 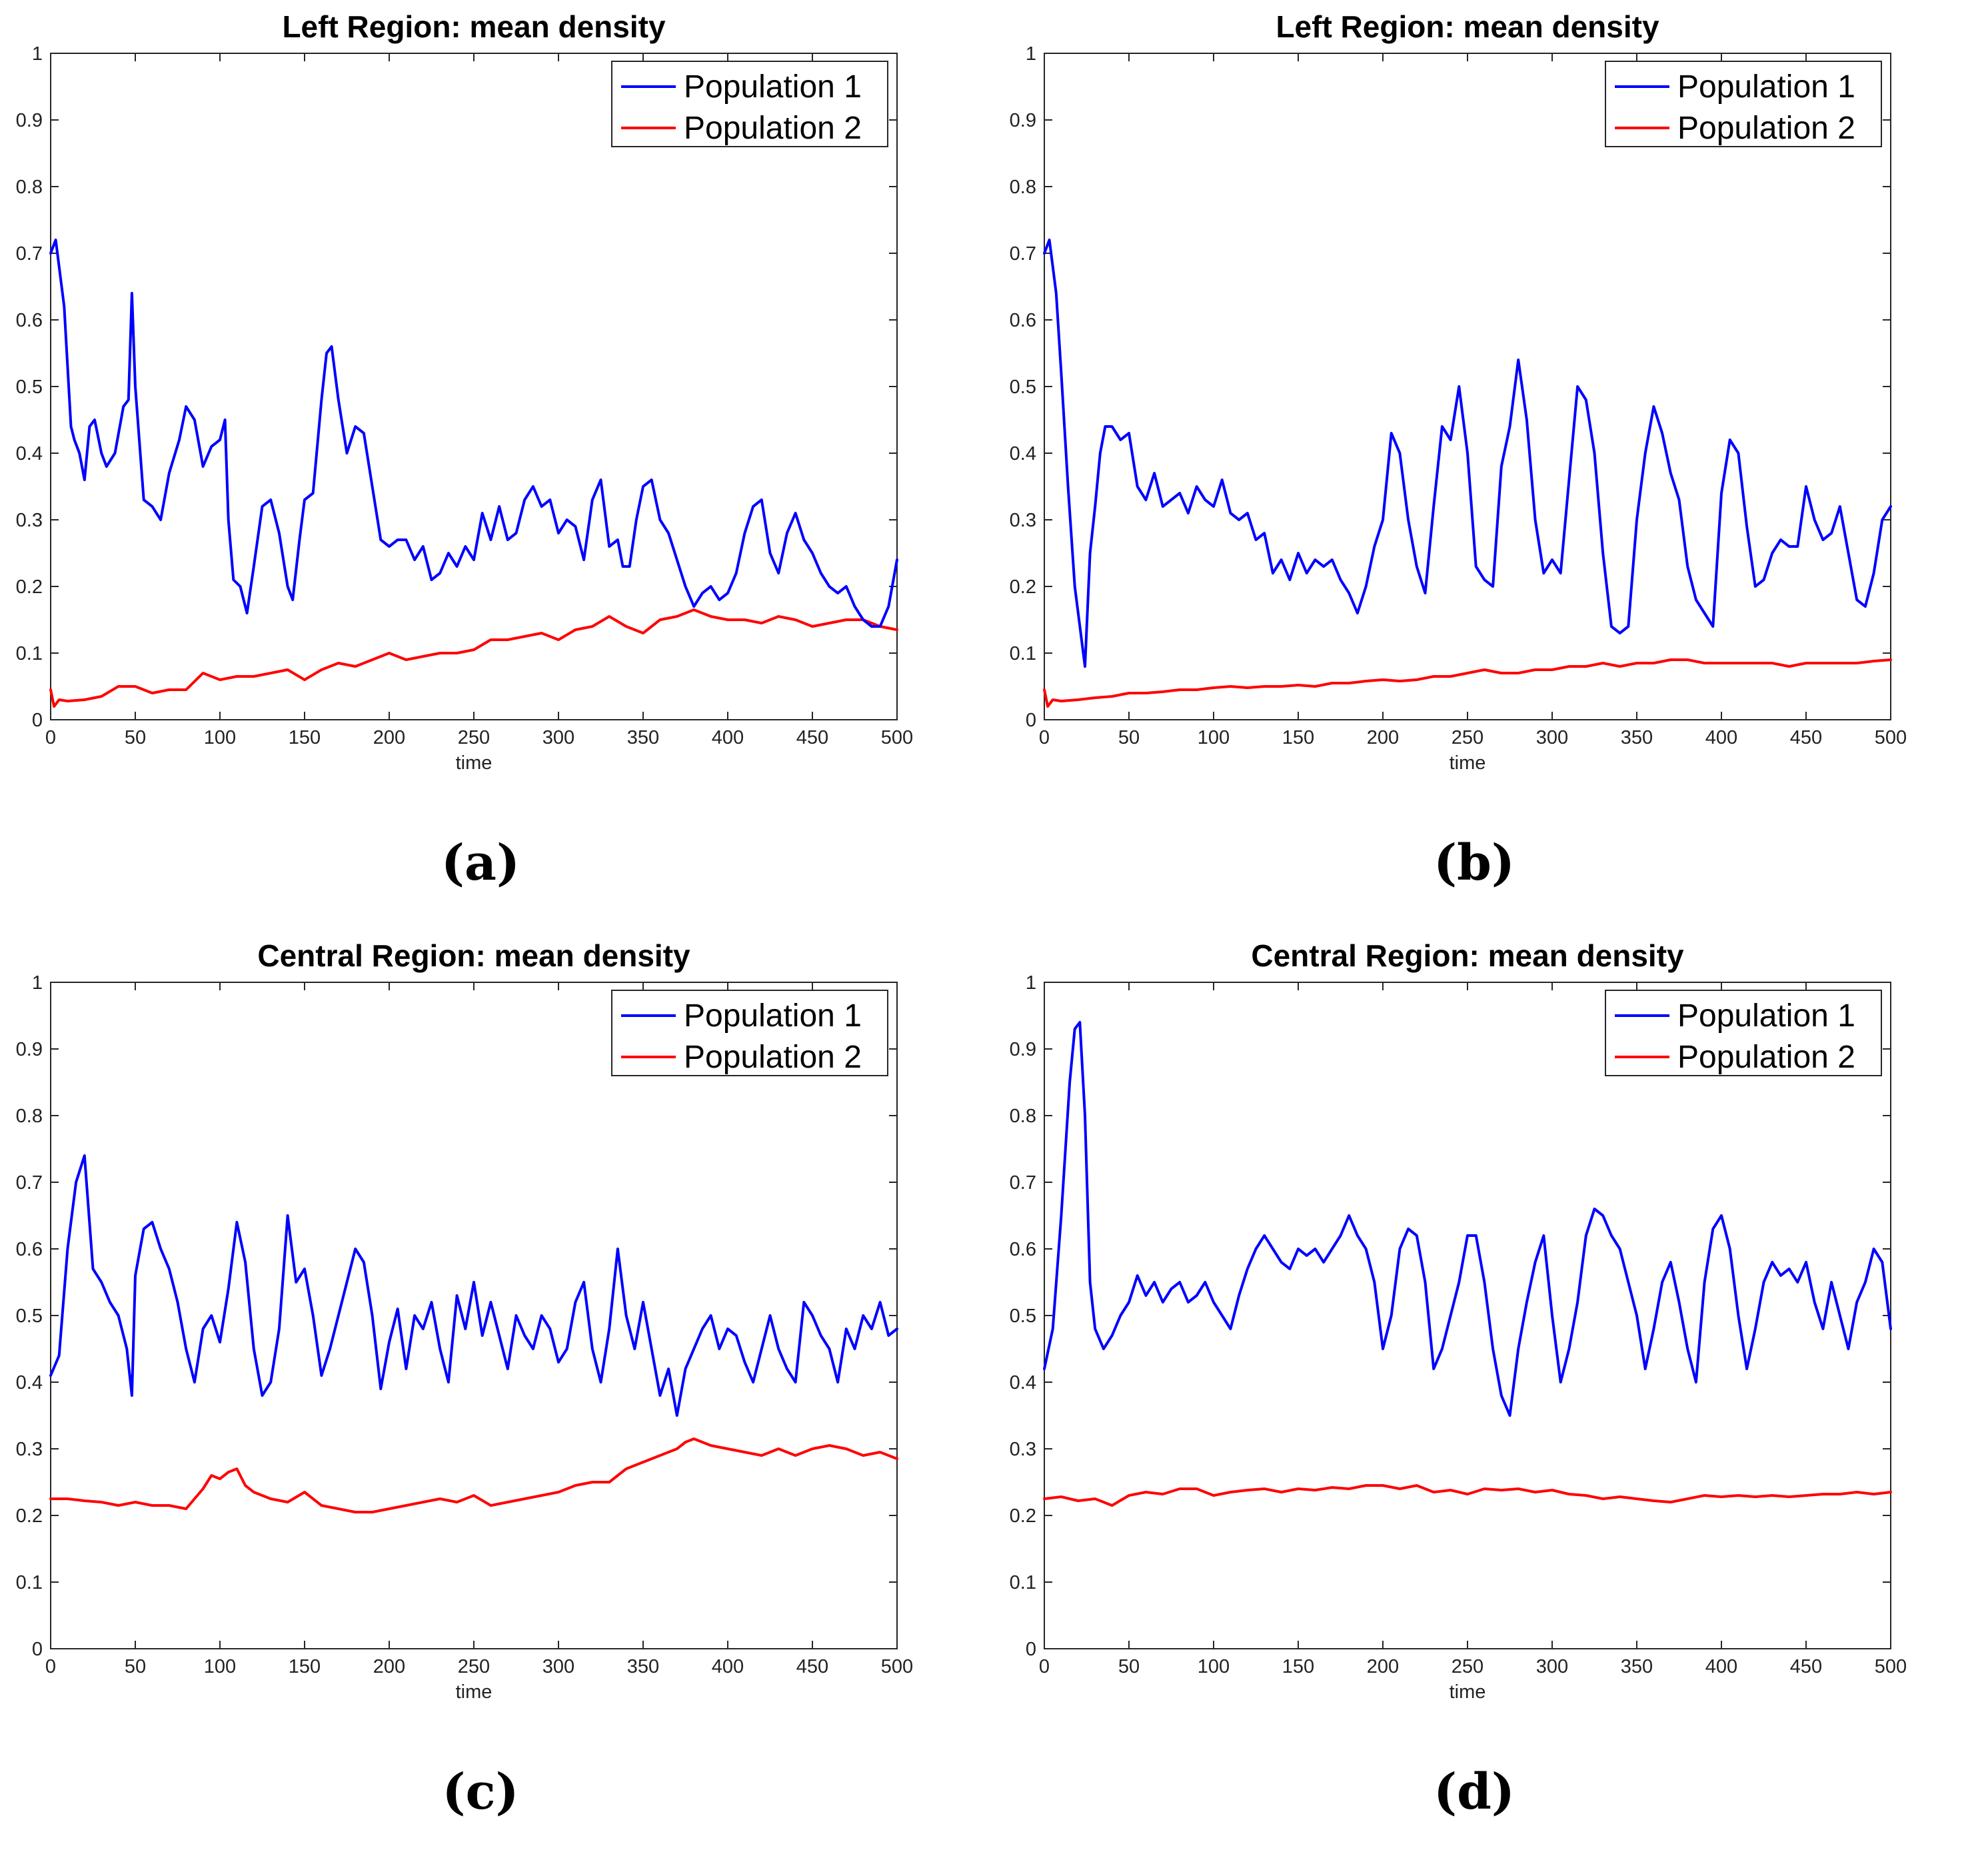 What do you see at coordinates (1474, 1792) in the screenshot?
I see `panel-caption: (d)` at bounding box center [1474, 1792].